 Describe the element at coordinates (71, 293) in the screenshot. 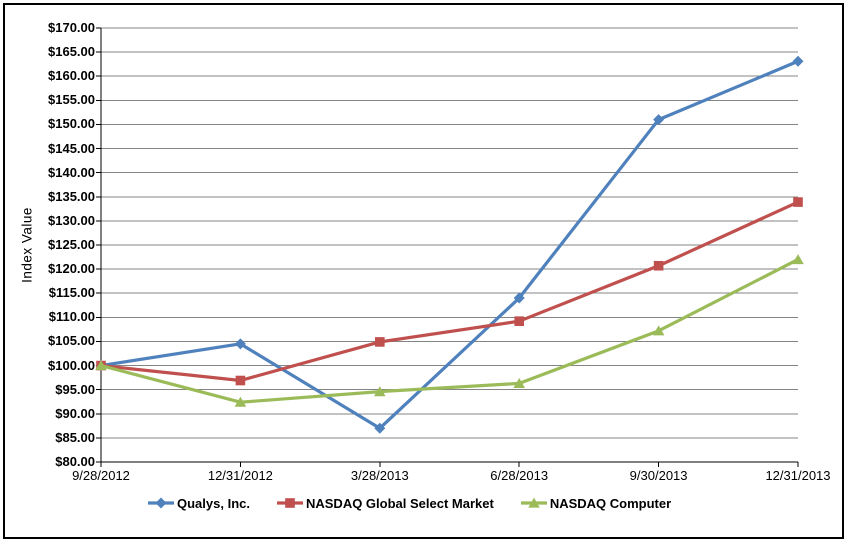

I see `y-tick-label: $115.00` at that location.